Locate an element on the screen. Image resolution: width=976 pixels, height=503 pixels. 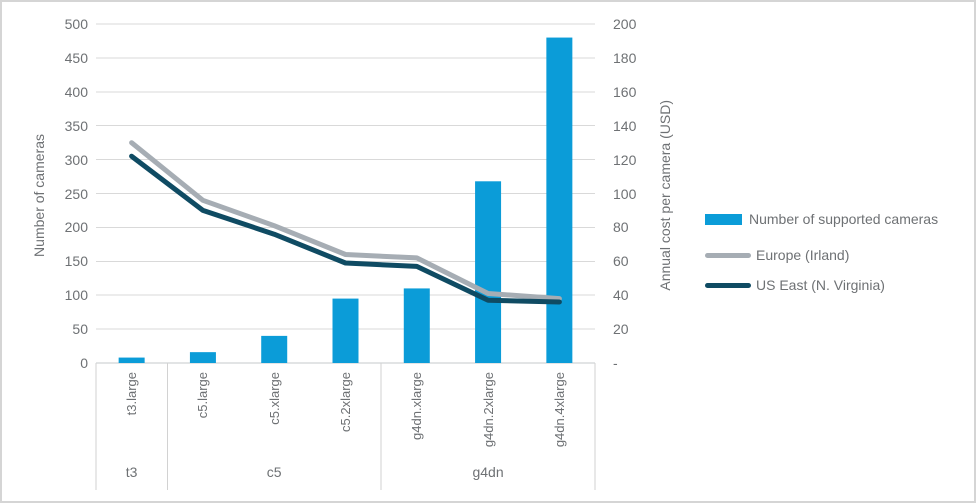
left-axis-title-box: Number of cameras is located at coordinates (39, 195).